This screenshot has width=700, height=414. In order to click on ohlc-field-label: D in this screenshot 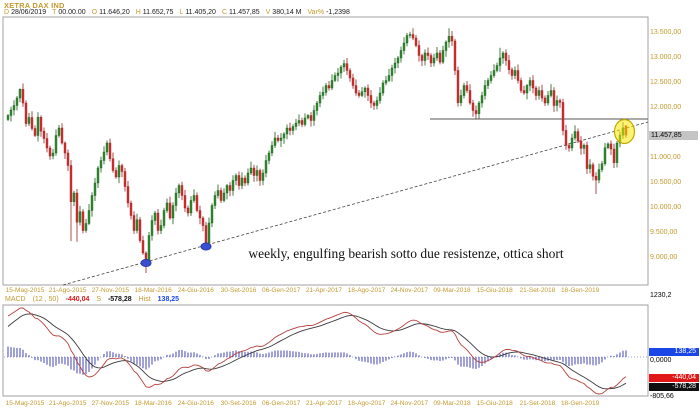, I will do `click(7, 12)`.